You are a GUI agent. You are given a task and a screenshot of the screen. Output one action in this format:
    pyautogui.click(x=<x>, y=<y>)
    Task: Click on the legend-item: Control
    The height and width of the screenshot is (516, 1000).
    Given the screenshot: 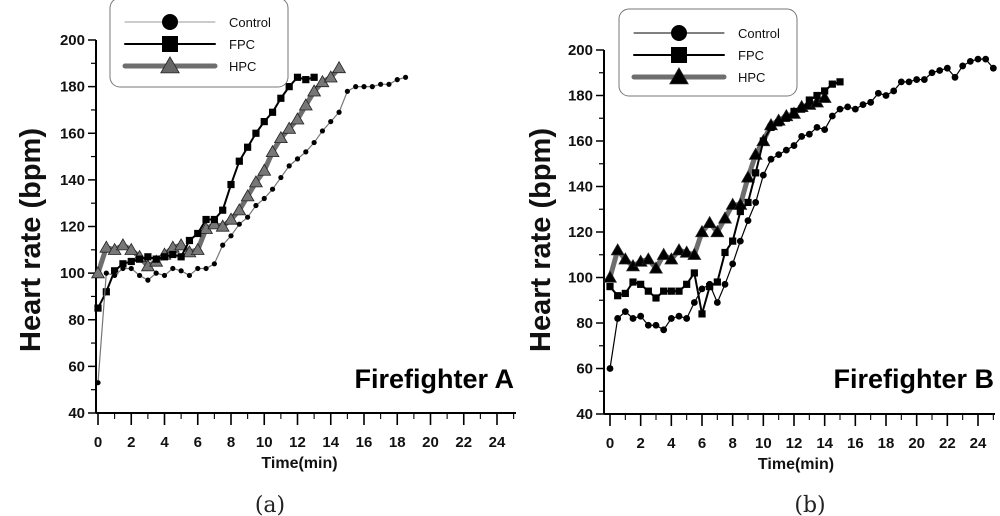 What is the action you would take?
    pyautogui.click(x=706, y=33)
    